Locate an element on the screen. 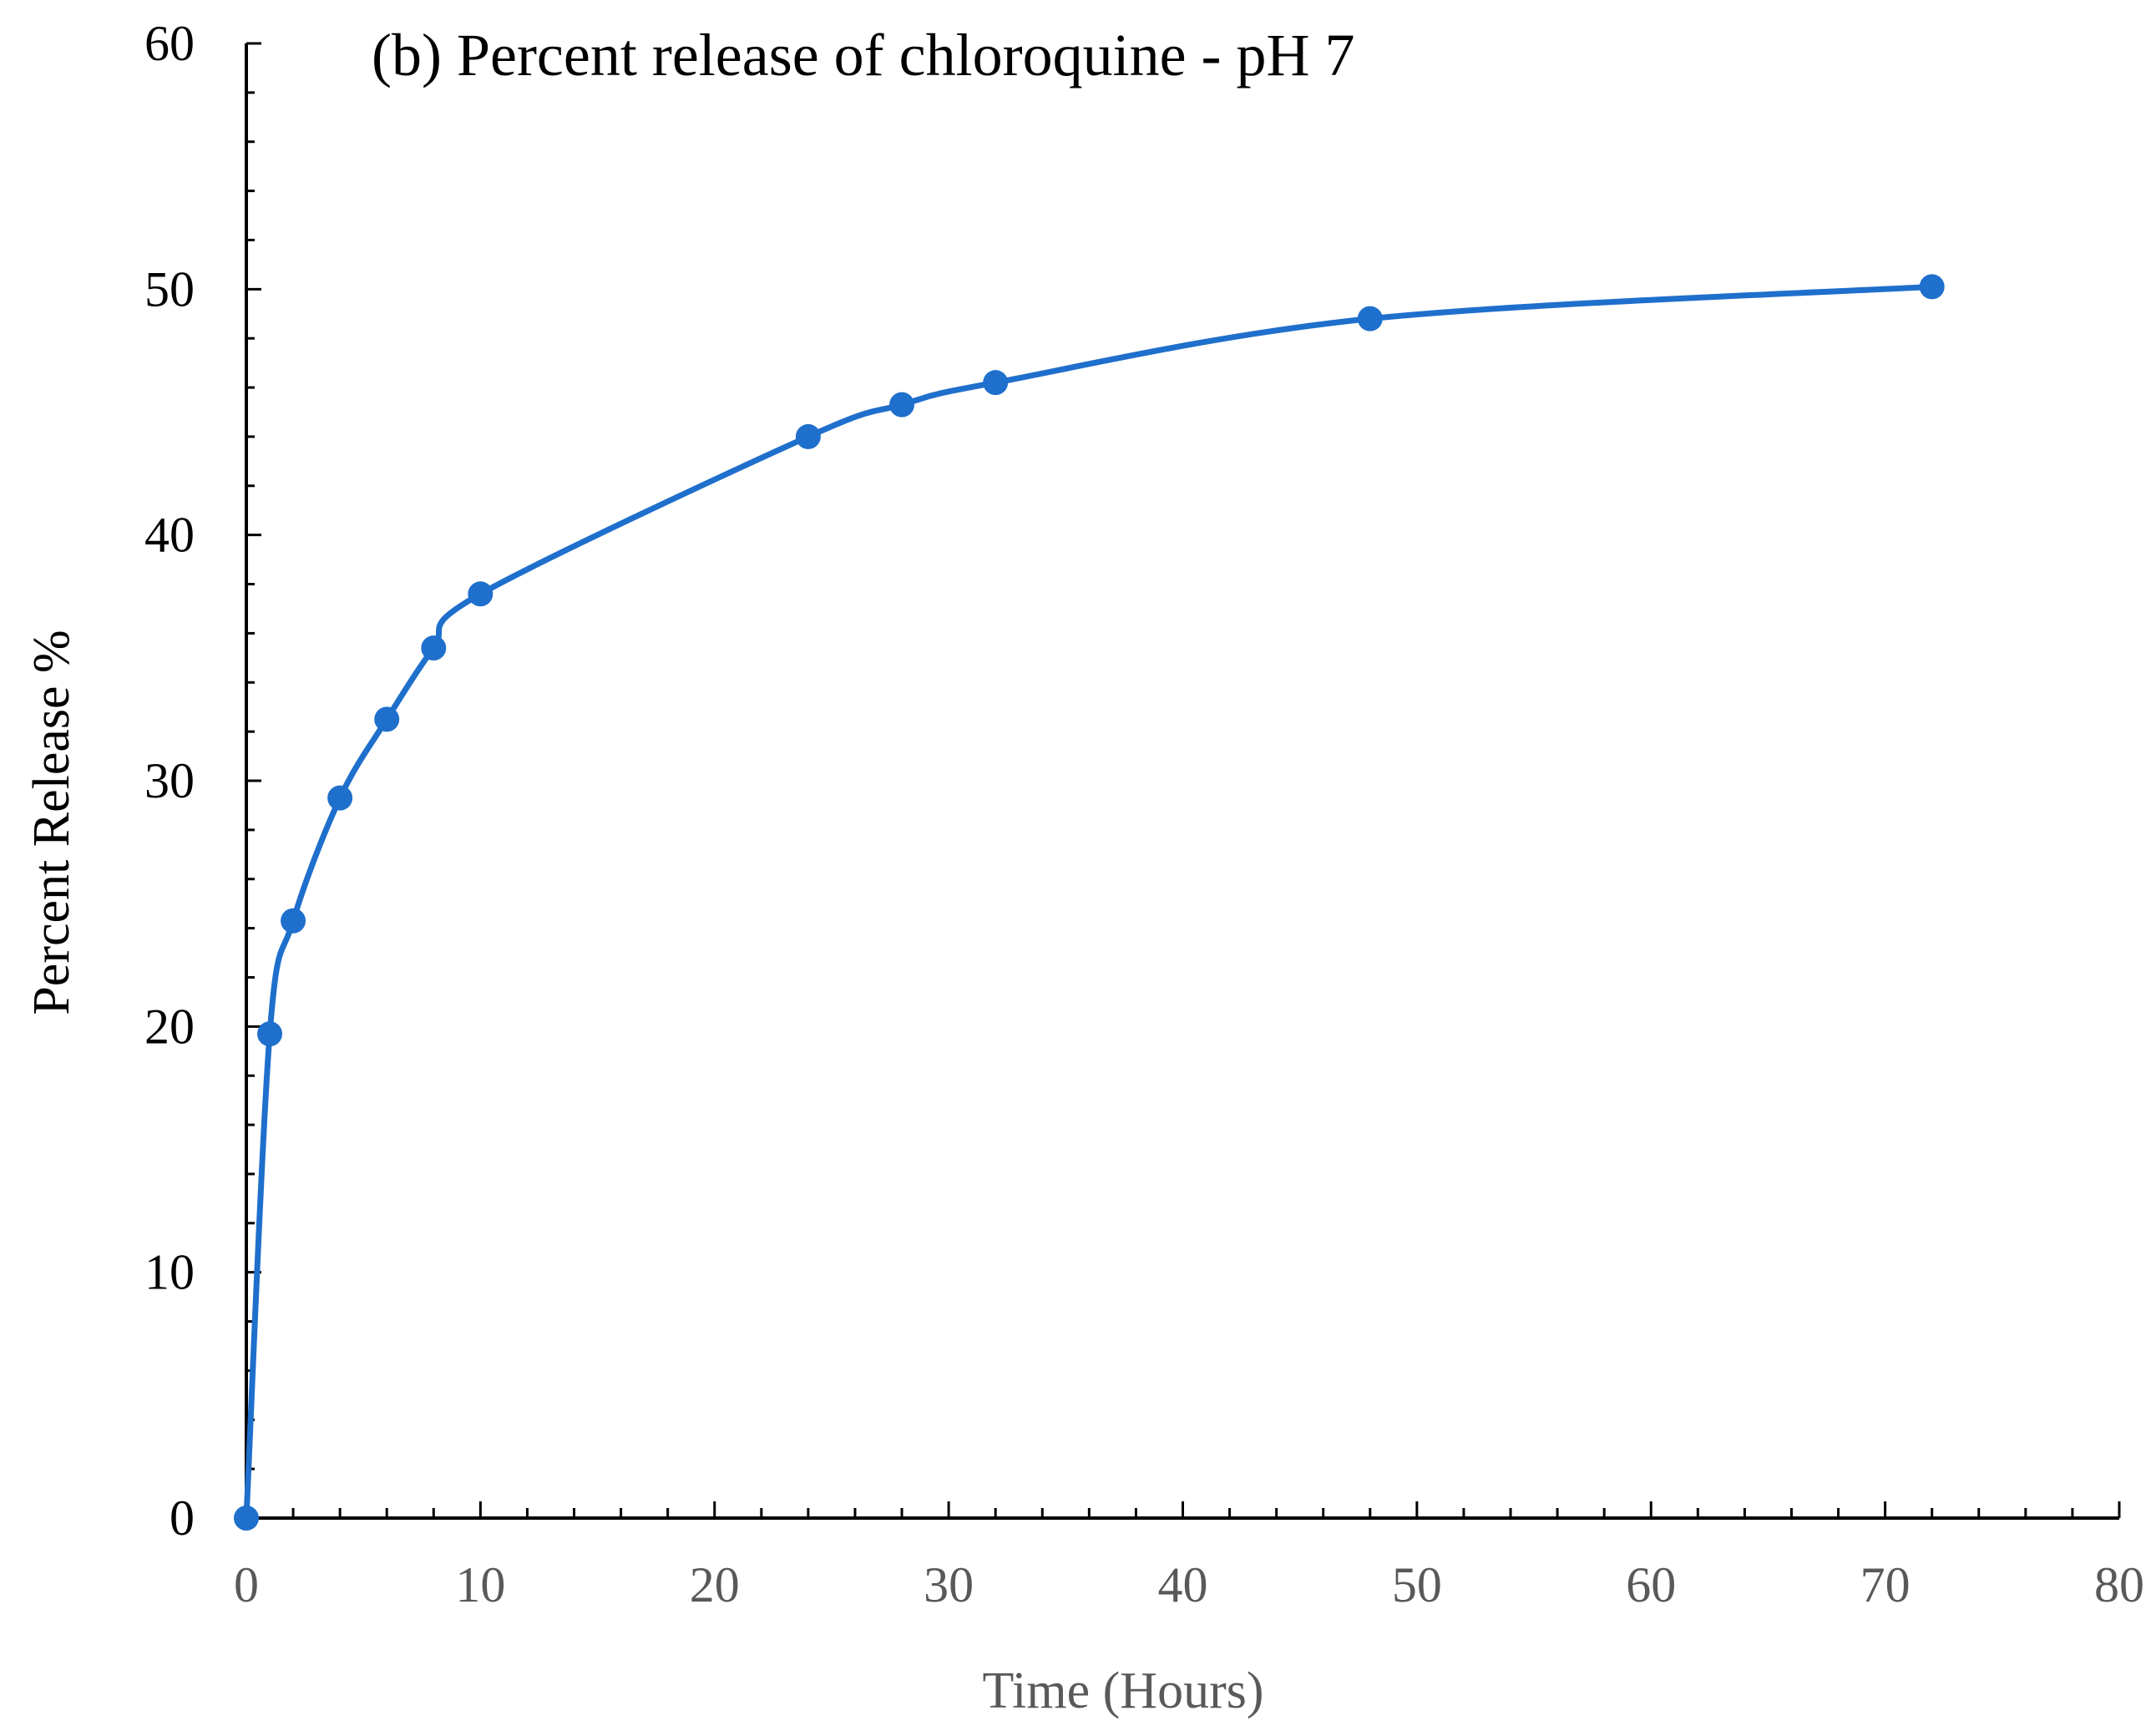 This screenshot has width=2156, height=1731. y-tick-label: 40 is located at coordinates (169, 536).